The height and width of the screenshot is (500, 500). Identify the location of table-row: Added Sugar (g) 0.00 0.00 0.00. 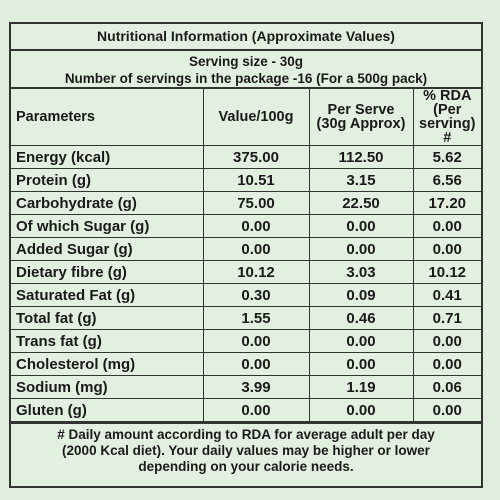
(246, 249).